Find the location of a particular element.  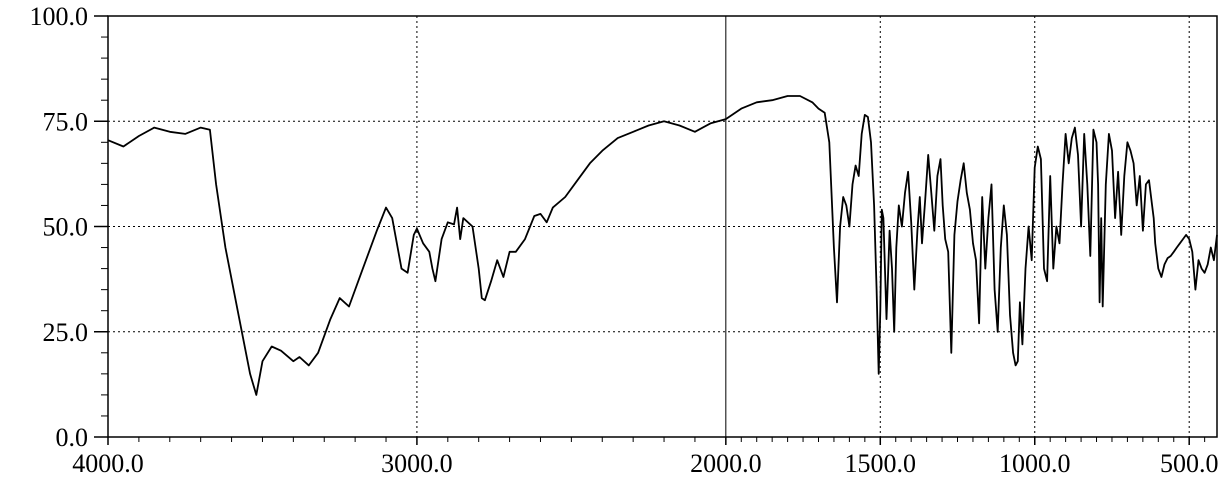

x-tick-label: 3000.0 is located at coordinates (417, 463).